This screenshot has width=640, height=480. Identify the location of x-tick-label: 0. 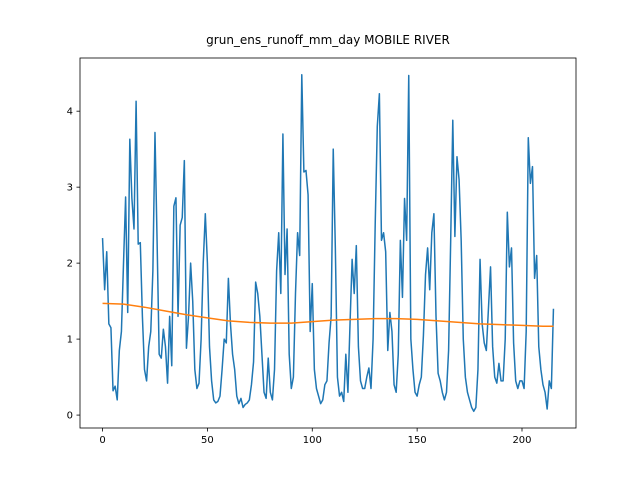
(102, 440).